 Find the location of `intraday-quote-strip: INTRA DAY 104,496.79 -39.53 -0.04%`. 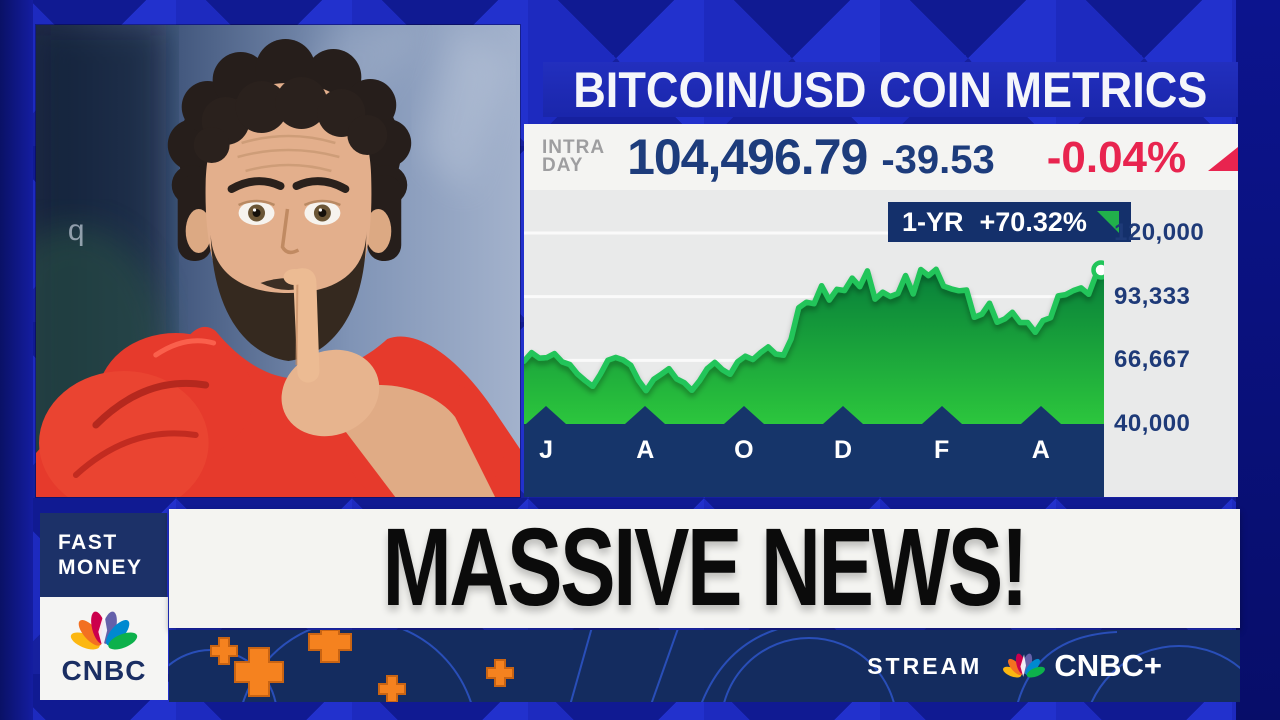

intraday-quote-strip: INTRA DAY 104,496.79 -39.53 -0.04% is located at coordinates (881, 157).